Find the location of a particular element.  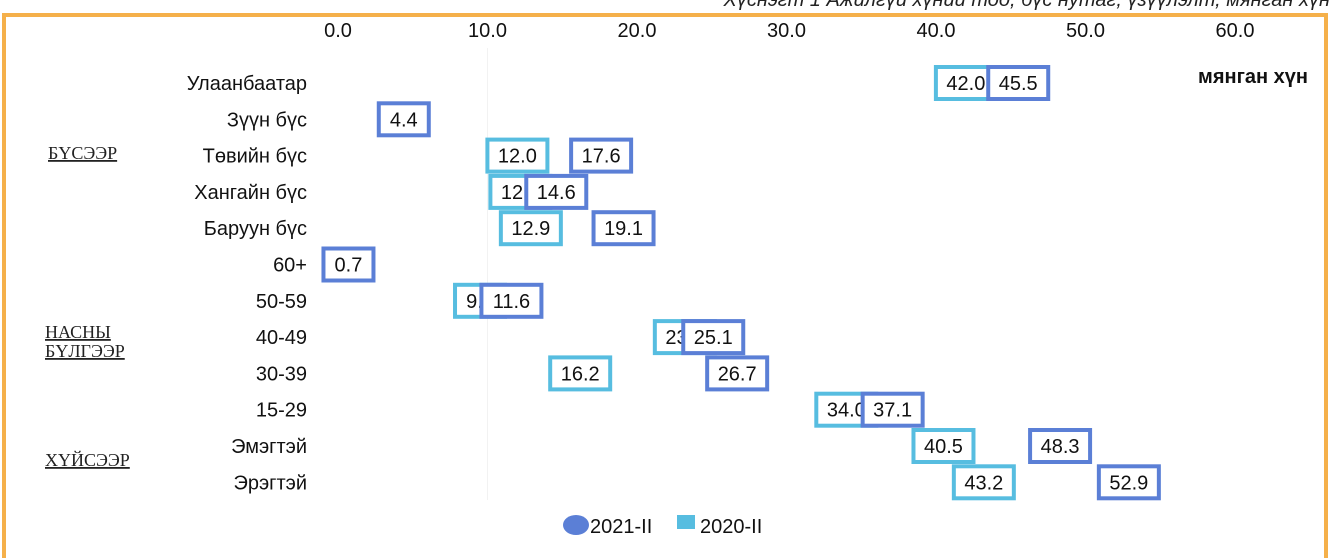

legend-label-2021: 2021-II is located at coordinates (621, 527).